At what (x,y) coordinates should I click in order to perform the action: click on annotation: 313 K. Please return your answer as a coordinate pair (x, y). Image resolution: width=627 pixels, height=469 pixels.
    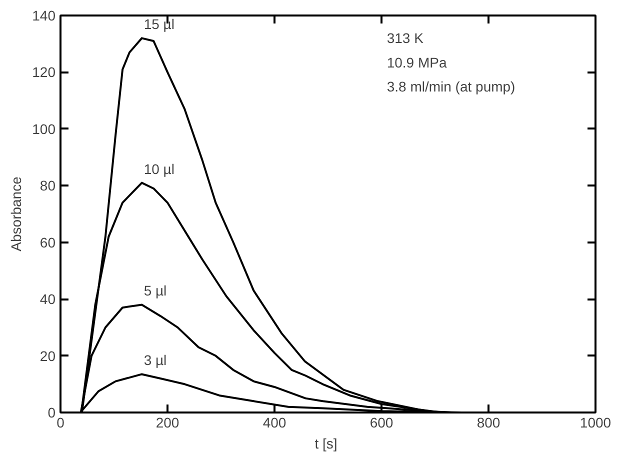
    Looking at the image, I should click on (405, 38).